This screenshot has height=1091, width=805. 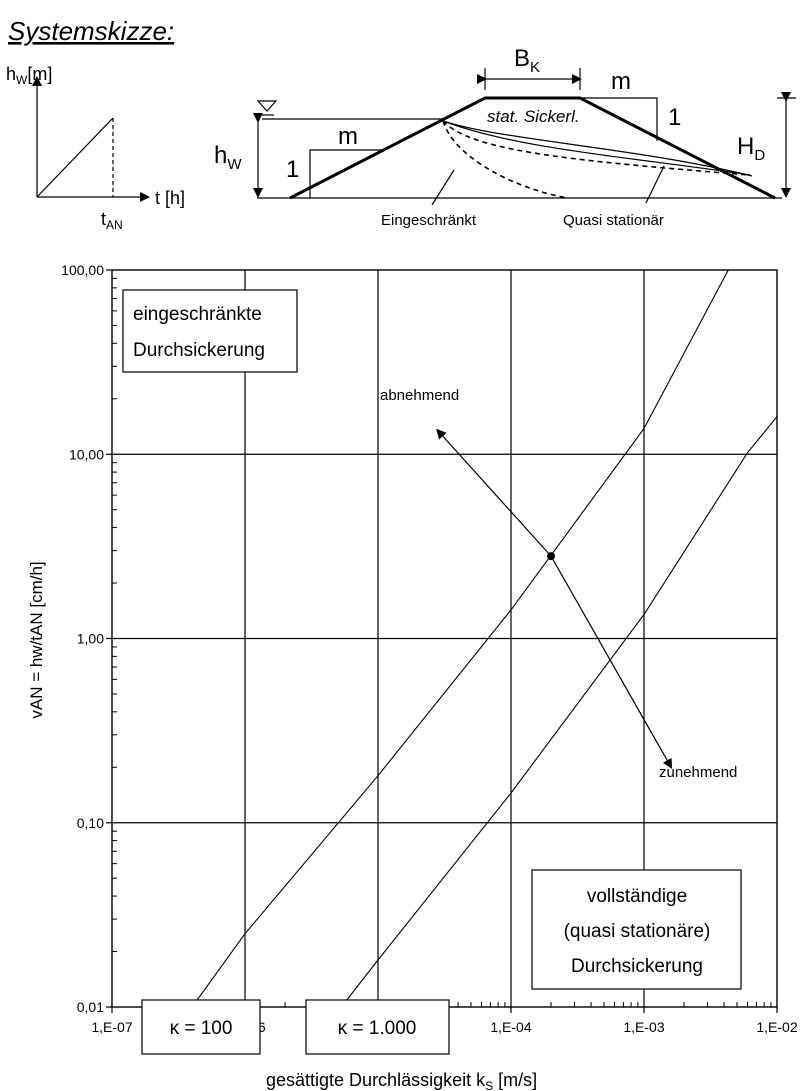 What do you see at coordinates (505, 159) in the screenshot?
I see `restricted-seepage-dashed` at bounding box center [505, 159].